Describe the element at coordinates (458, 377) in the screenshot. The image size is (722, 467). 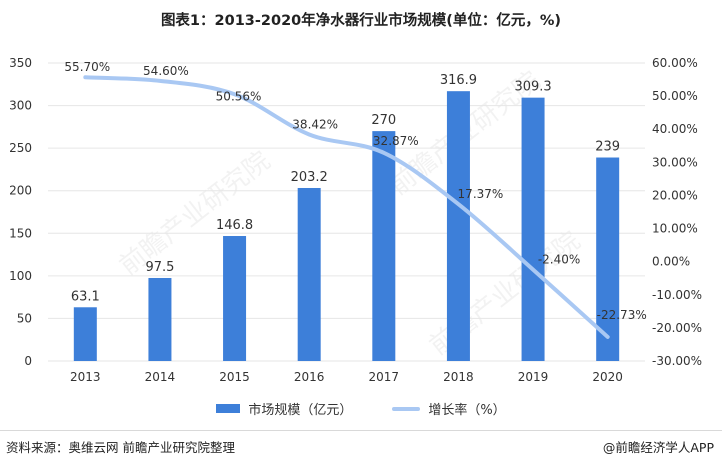
I see `x-tick-label: 2018` at that location.